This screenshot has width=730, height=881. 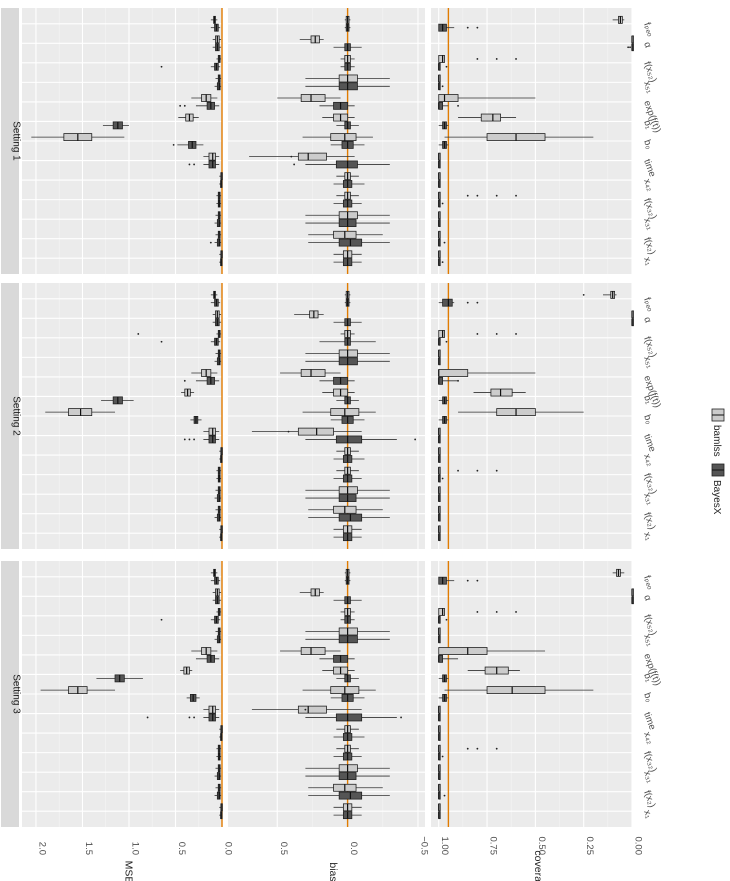 What do you see at coordinates (423, 845) in the screenshot?
I see `value-tick-label: −0.5` at bounding box center [423, 845].